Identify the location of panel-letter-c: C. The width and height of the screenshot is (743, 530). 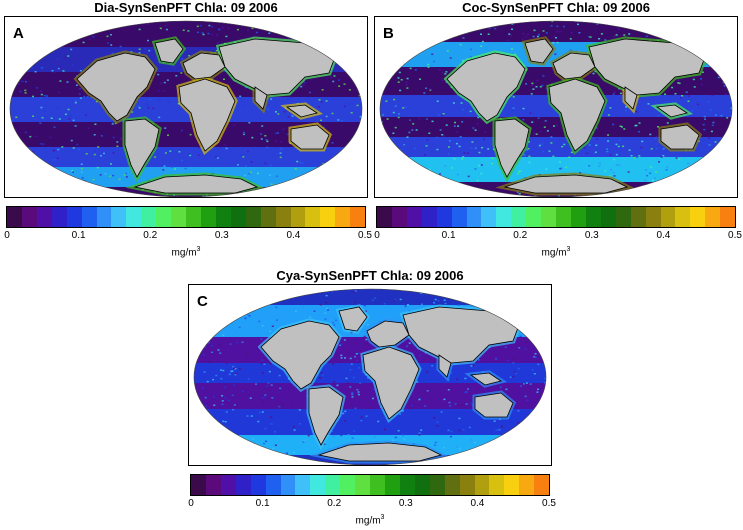
(202, 301).